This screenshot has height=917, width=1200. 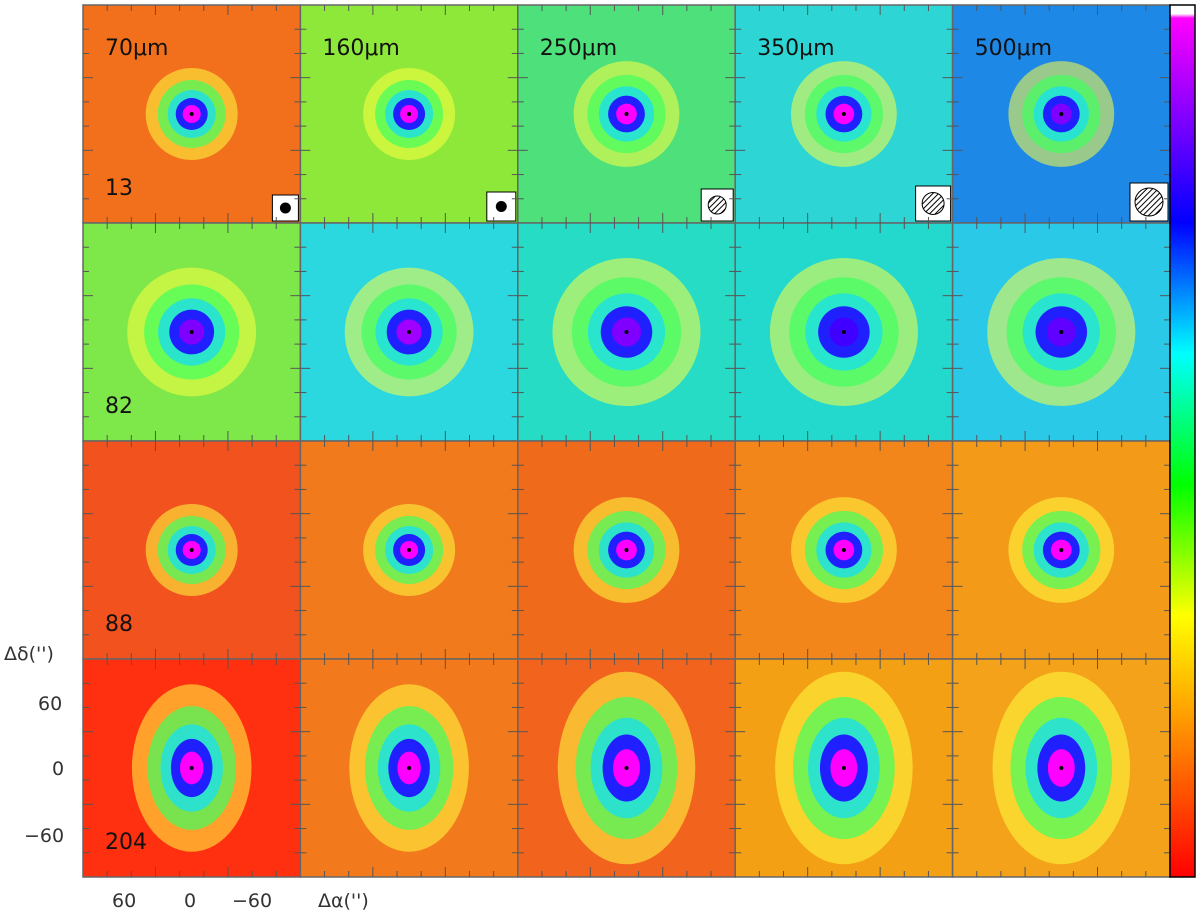 I want to click on source-id-label-3: 204, so click(x=126, y=842).